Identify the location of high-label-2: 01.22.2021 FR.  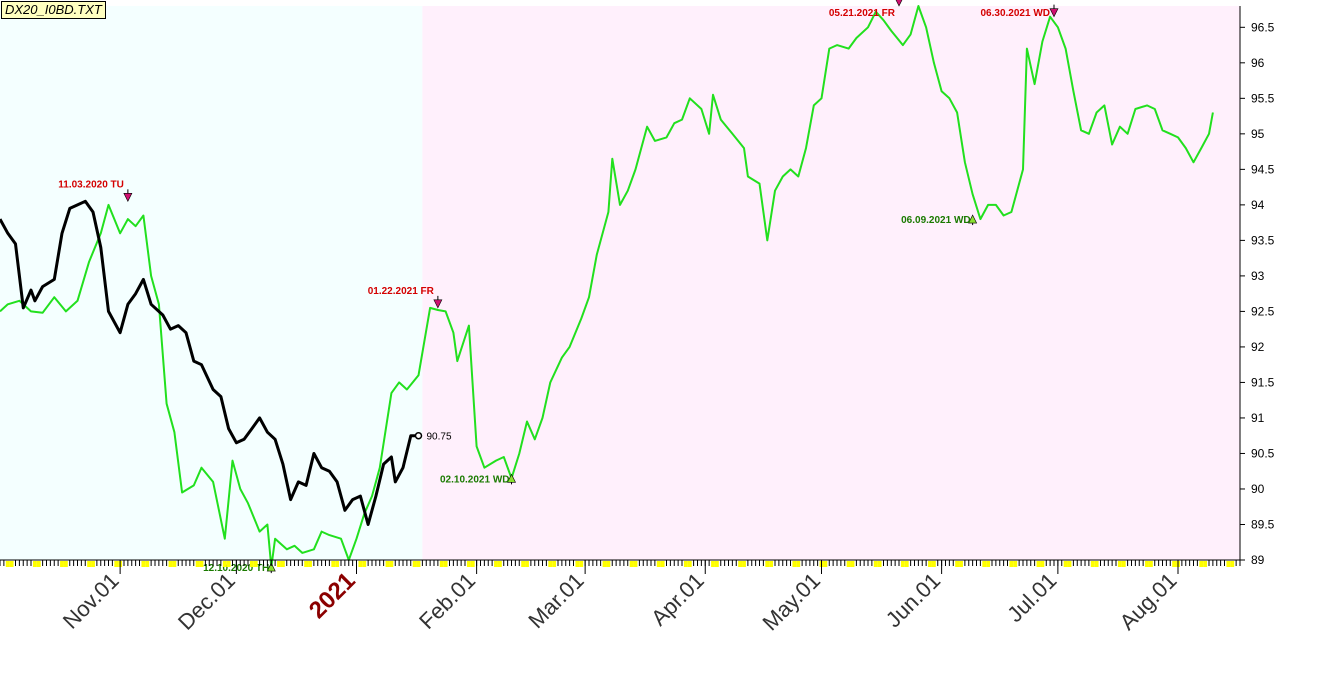
(401, 291).